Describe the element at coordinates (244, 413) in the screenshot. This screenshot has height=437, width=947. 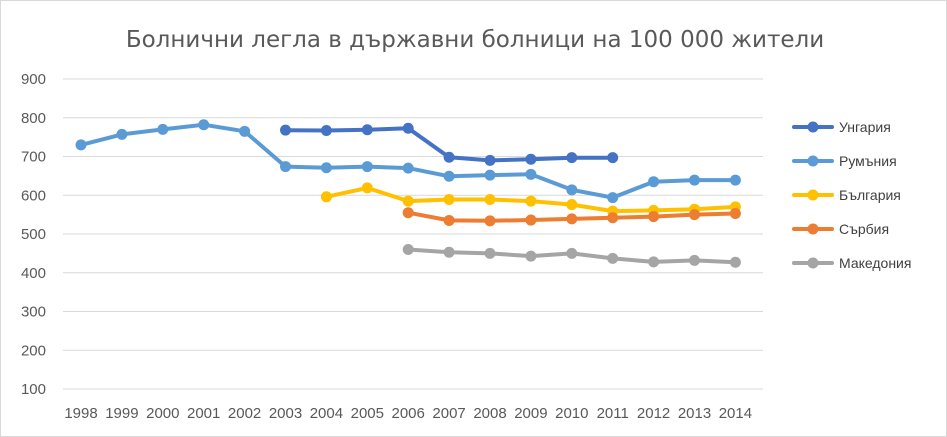
I see `x-tick-label: 2002` at that location.